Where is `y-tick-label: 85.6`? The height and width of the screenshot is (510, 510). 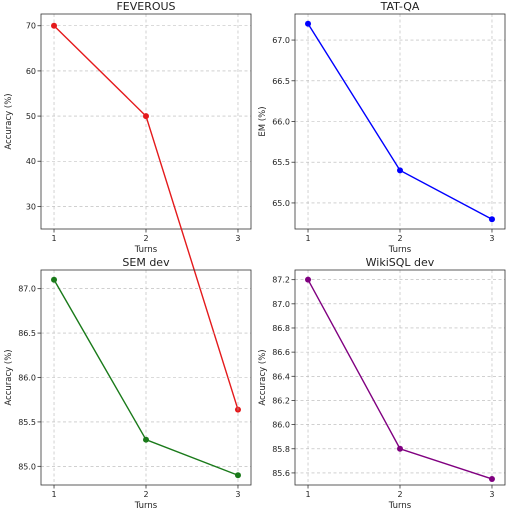
y-tick-label: 85.6 is located at coordinates (281, 473).